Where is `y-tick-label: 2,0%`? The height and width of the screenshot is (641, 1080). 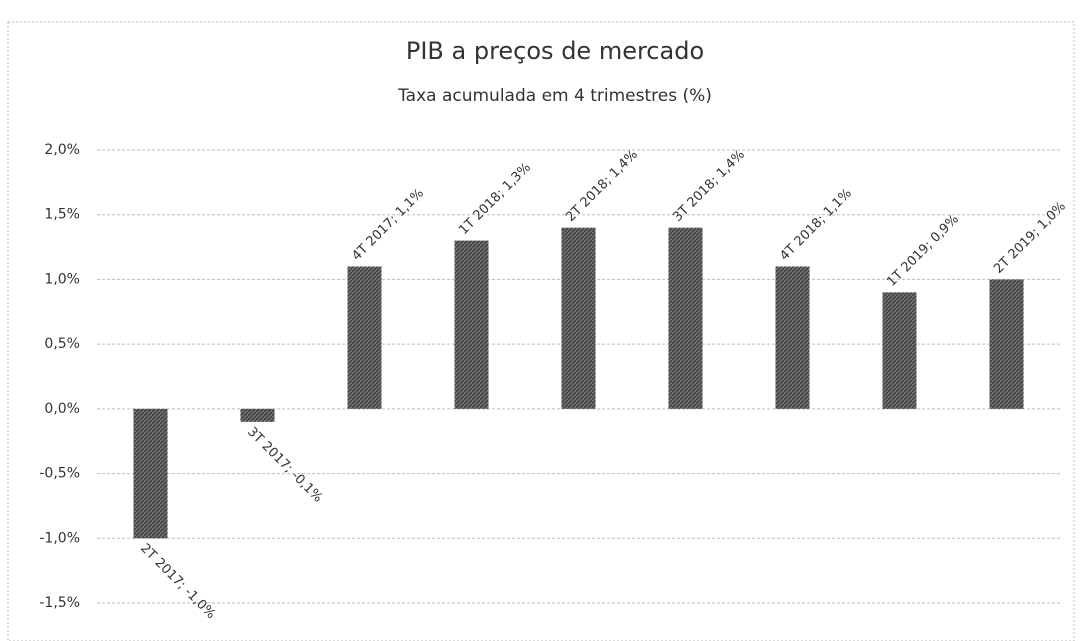
y-tick-label: 2,0% is located at coordinates (62, 150).